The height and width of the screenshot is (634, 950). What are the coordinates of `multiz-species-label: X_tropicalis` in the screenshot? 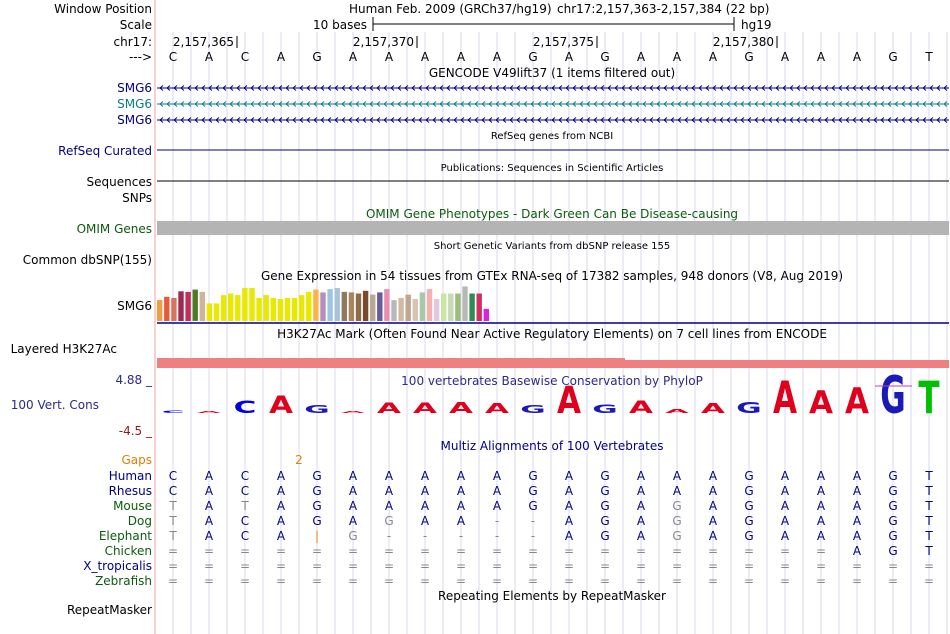 It's located at (117, 566).